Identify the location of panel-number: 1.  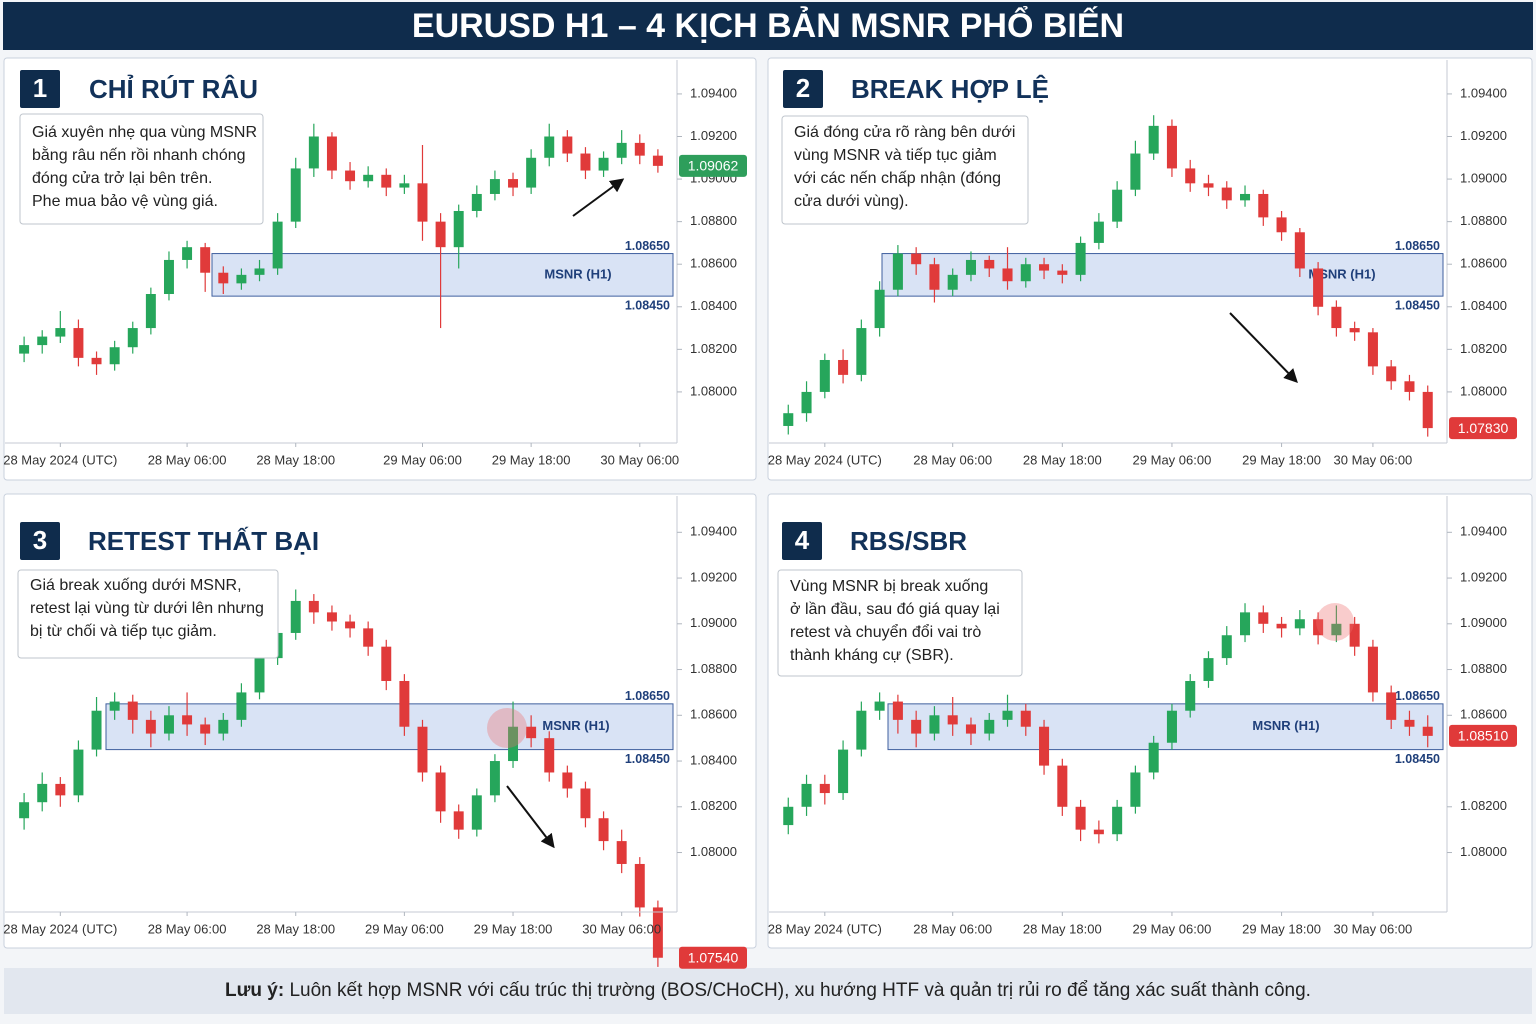
(40, 88).